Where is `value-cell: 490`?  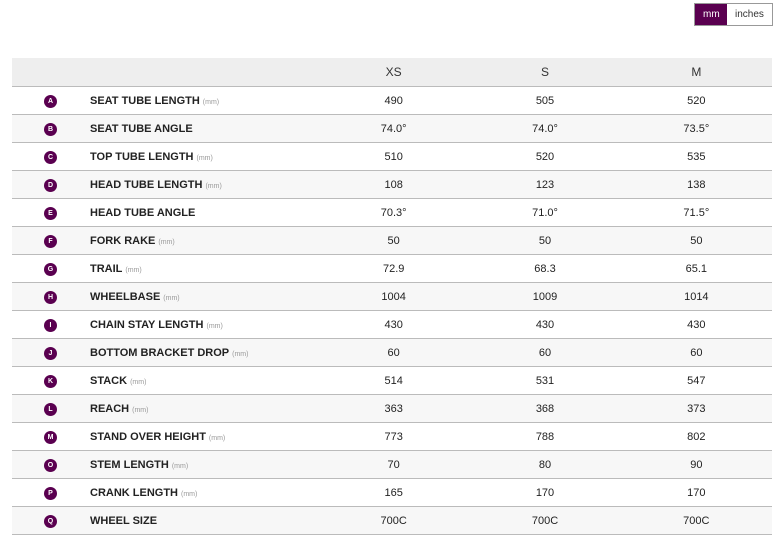
value-cell: 490 is located at coordinates (394, 100).